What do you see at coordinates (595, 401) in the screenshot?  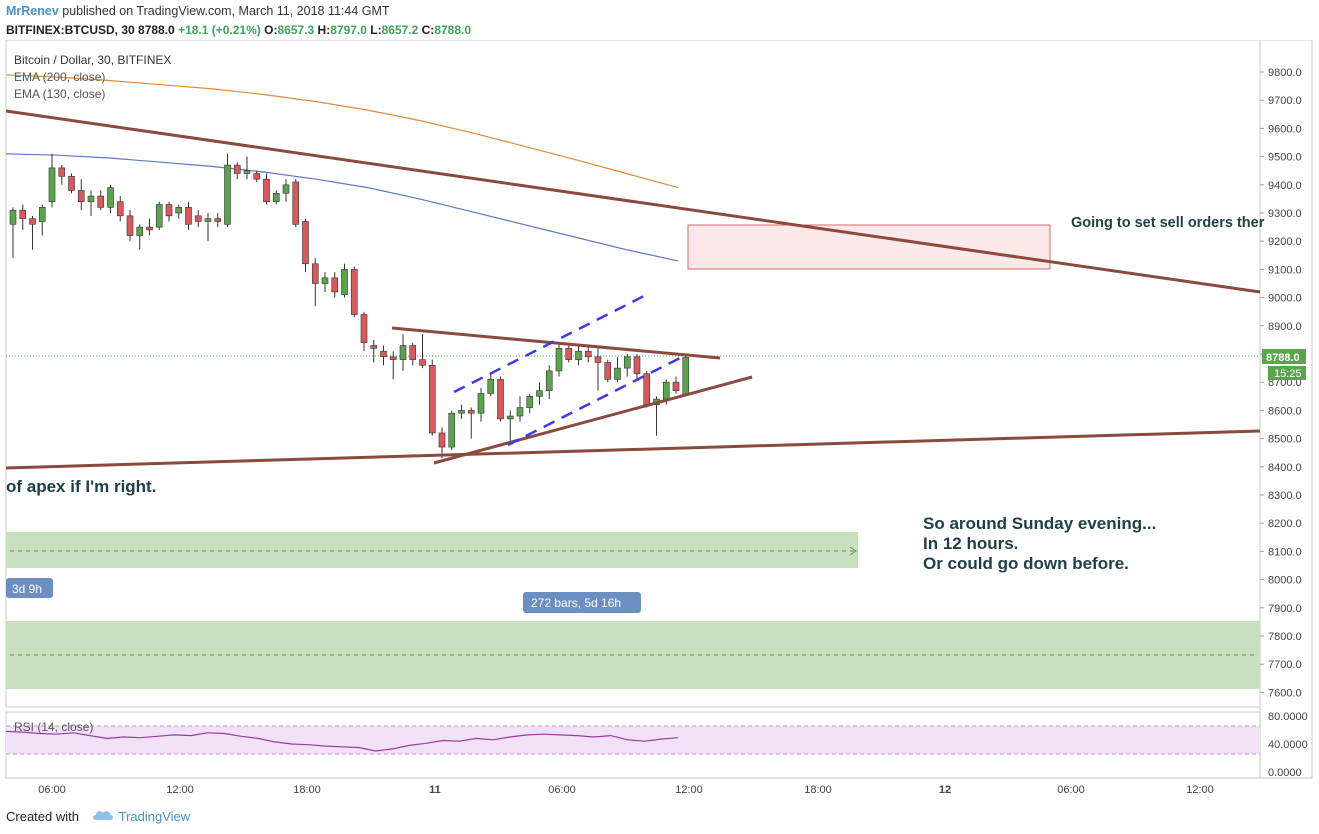 I see `channel-lower-line` at bounding box center [595, 401].